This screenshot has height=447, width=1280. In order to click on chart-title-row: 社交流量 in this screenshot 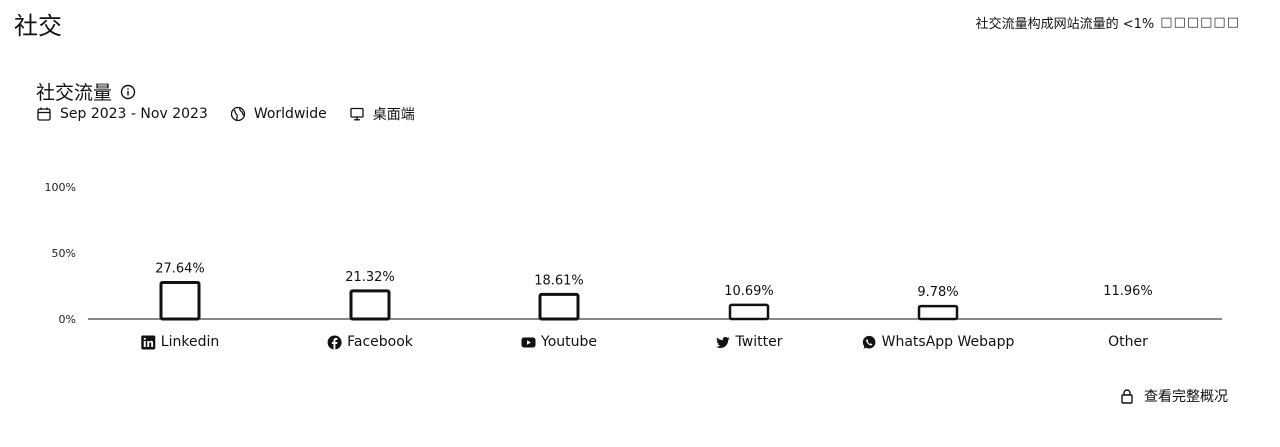, I will do `click(86, 91)`.